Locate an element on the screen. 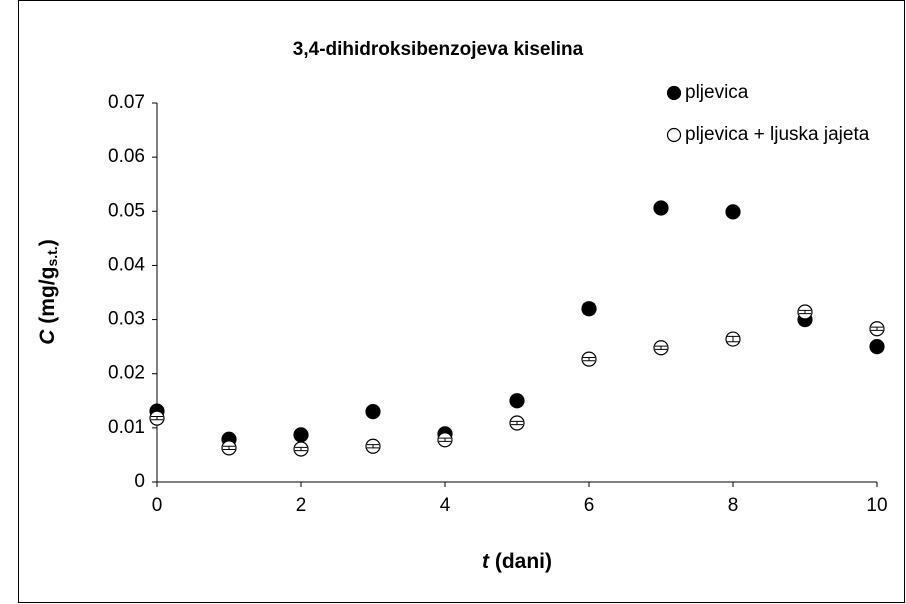 The image size is (906, 604). y-tick-label: 0.03 is located at coordinates (126, 319).